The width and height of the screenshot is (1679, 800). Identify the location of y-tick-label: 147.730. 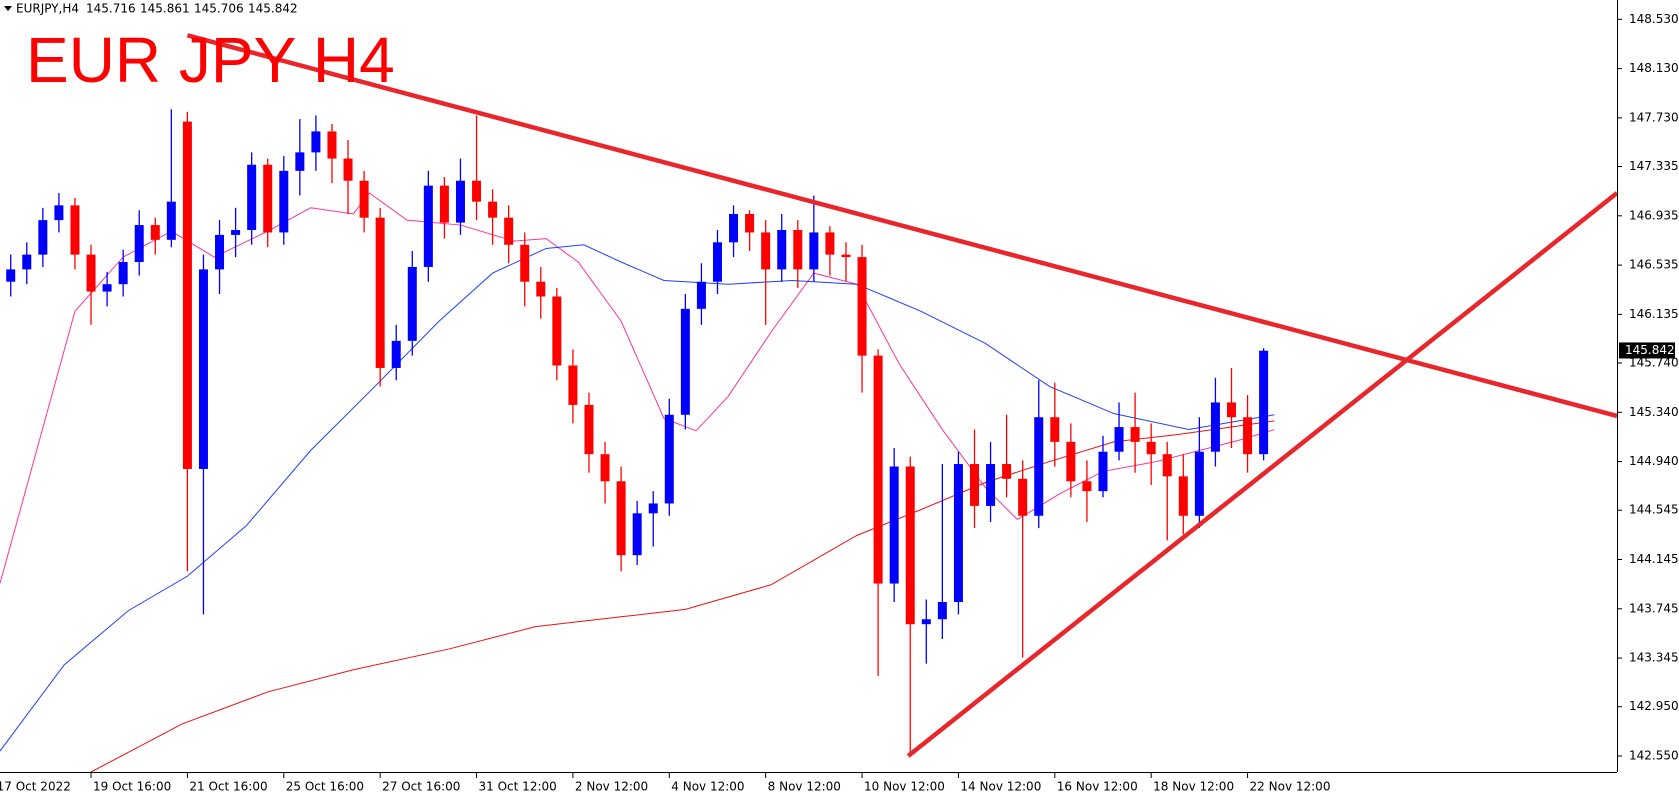
(1654, 117).